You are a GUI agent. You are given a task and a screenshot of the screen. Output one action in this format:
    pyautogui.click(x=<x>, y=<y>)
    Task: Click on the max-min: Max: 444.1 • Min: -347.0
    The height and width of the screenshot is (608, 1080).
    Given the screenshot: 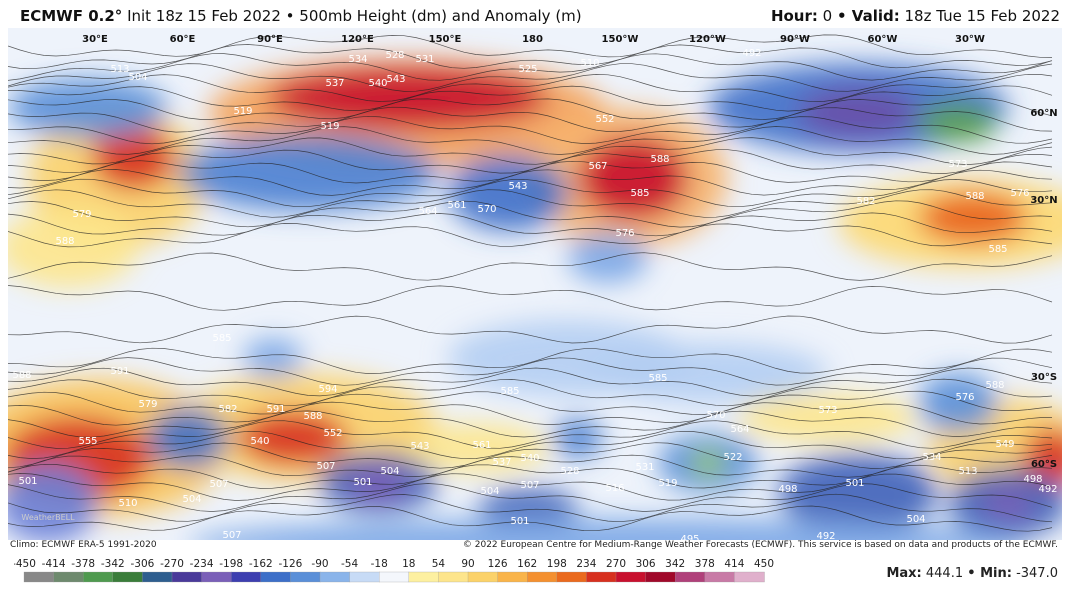 What is the action you would take?
    pyautogui.click(x=972, y=573)
    